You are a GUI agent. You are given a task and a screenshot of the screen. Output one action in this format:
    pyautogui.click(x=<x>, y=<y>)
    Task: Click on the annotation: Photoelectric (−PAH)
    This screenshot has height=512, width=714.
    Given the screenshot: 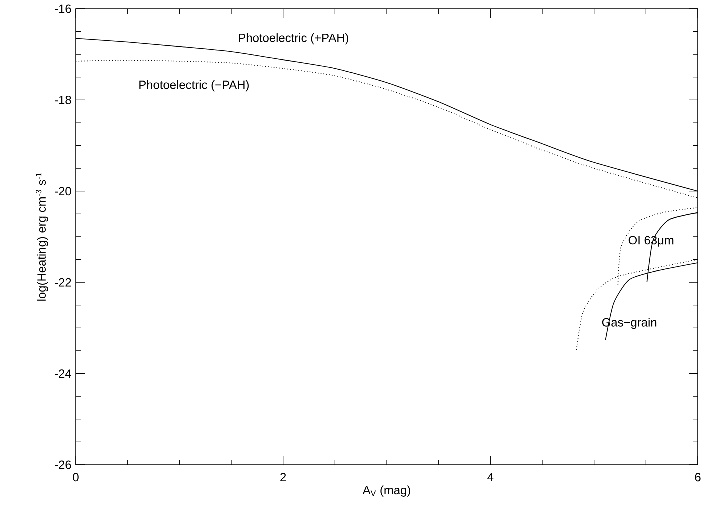 What is the action you would take?
    pyautogui.click(x=194, y=86)
    